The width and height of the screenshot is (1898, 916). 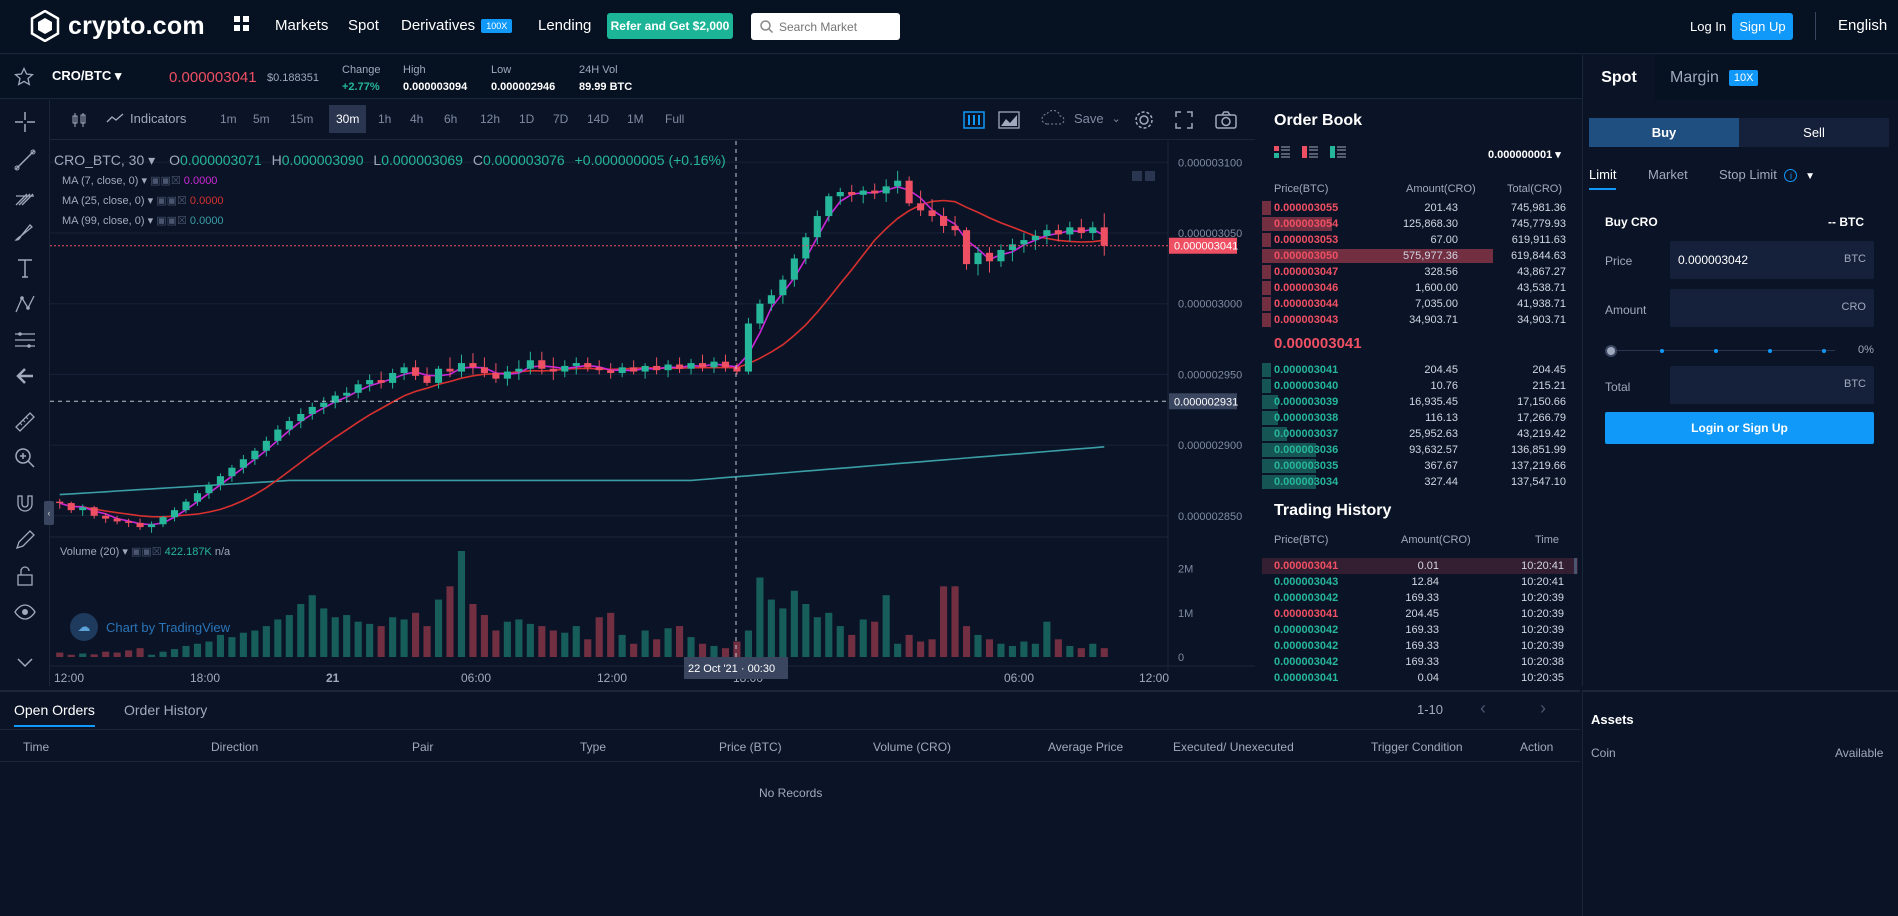 What do you see at coordinates (561, 119) in the screenshot?
I see `timeframe-7d: 7D` at bounding box center [561, 119].